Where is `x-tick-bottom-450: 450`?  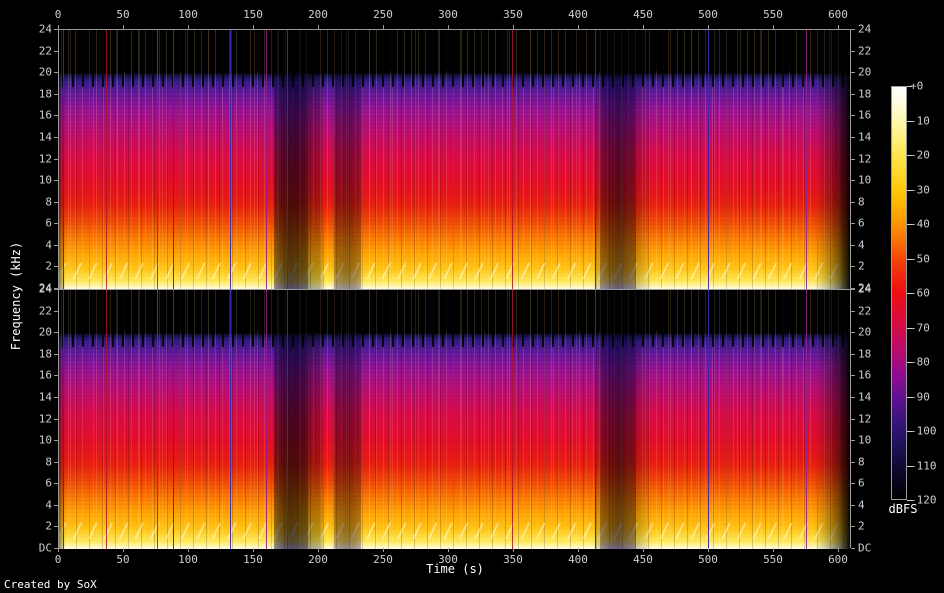 x-tick-bottom-450: 450 is located at coordinates (643, 559).